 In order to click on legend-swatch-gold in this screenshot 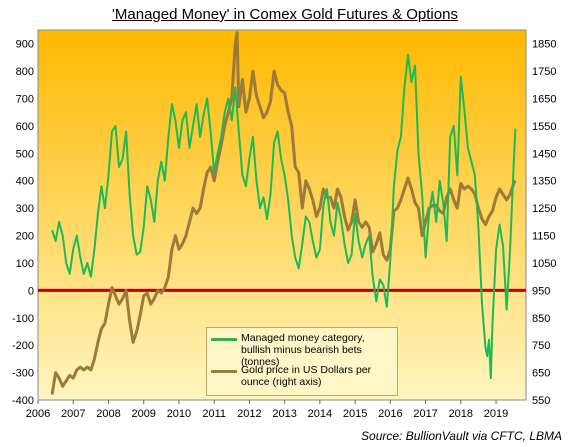, I will do `click(224, 371)`.